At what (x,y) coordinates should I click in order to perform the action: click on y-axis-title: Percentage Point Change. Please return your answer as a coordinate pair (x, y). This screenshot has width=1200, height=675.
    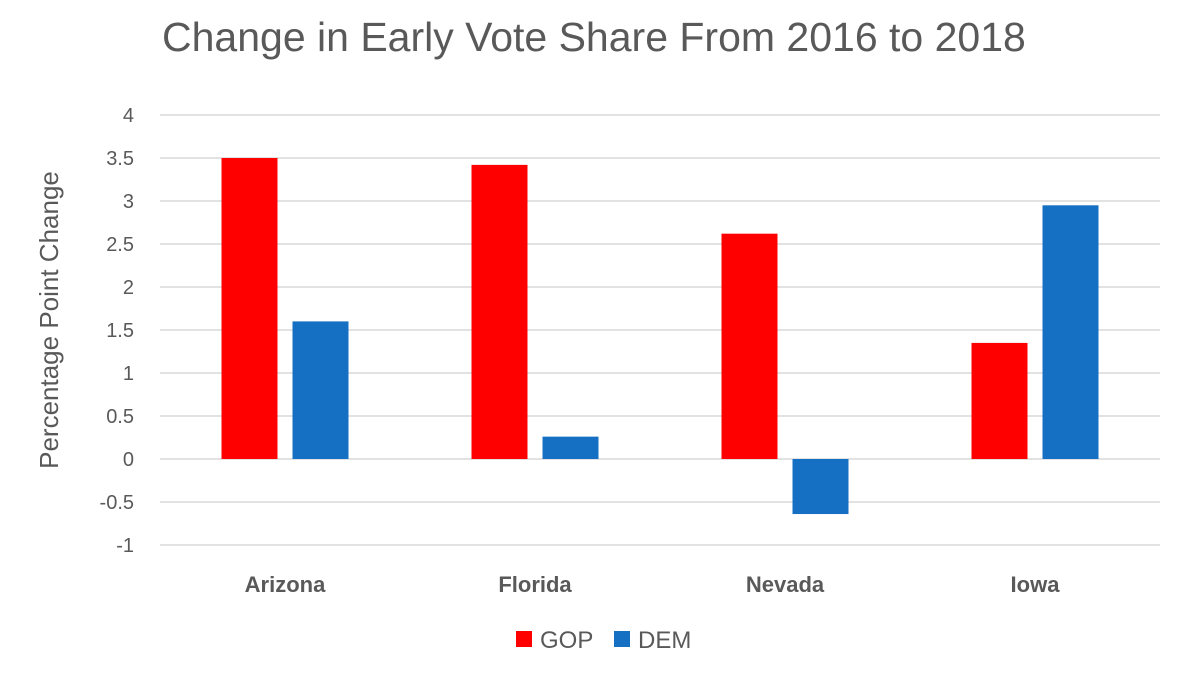
    Looking at the image, I should click on (49, 320).